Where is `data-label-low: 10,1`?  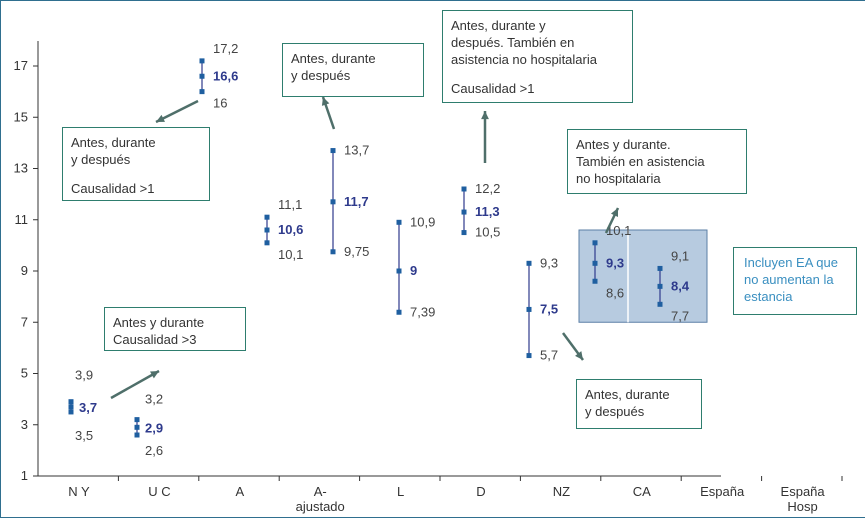 data-label-low: 10,1 is located at coordinates (290, 254).